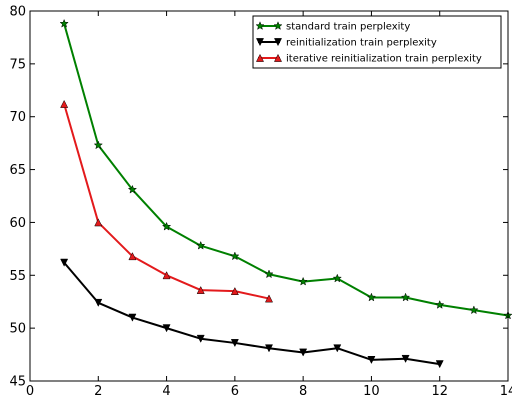  I want to click on legend-entry: reinitialization train perplexity, so click(346, 43).